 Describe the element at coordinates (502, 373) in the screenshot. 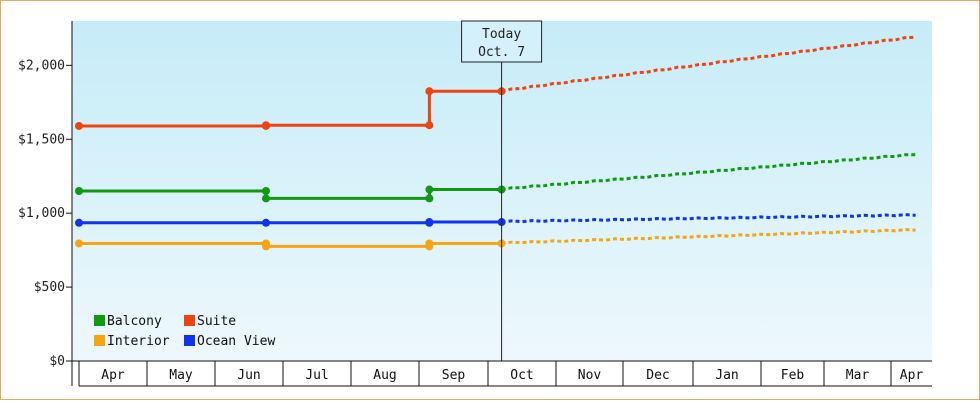

I see `x-axis: Apr May Jun Jul Aug Sep Oct Nov Dec Jan Feb Mar Apr` at that location.